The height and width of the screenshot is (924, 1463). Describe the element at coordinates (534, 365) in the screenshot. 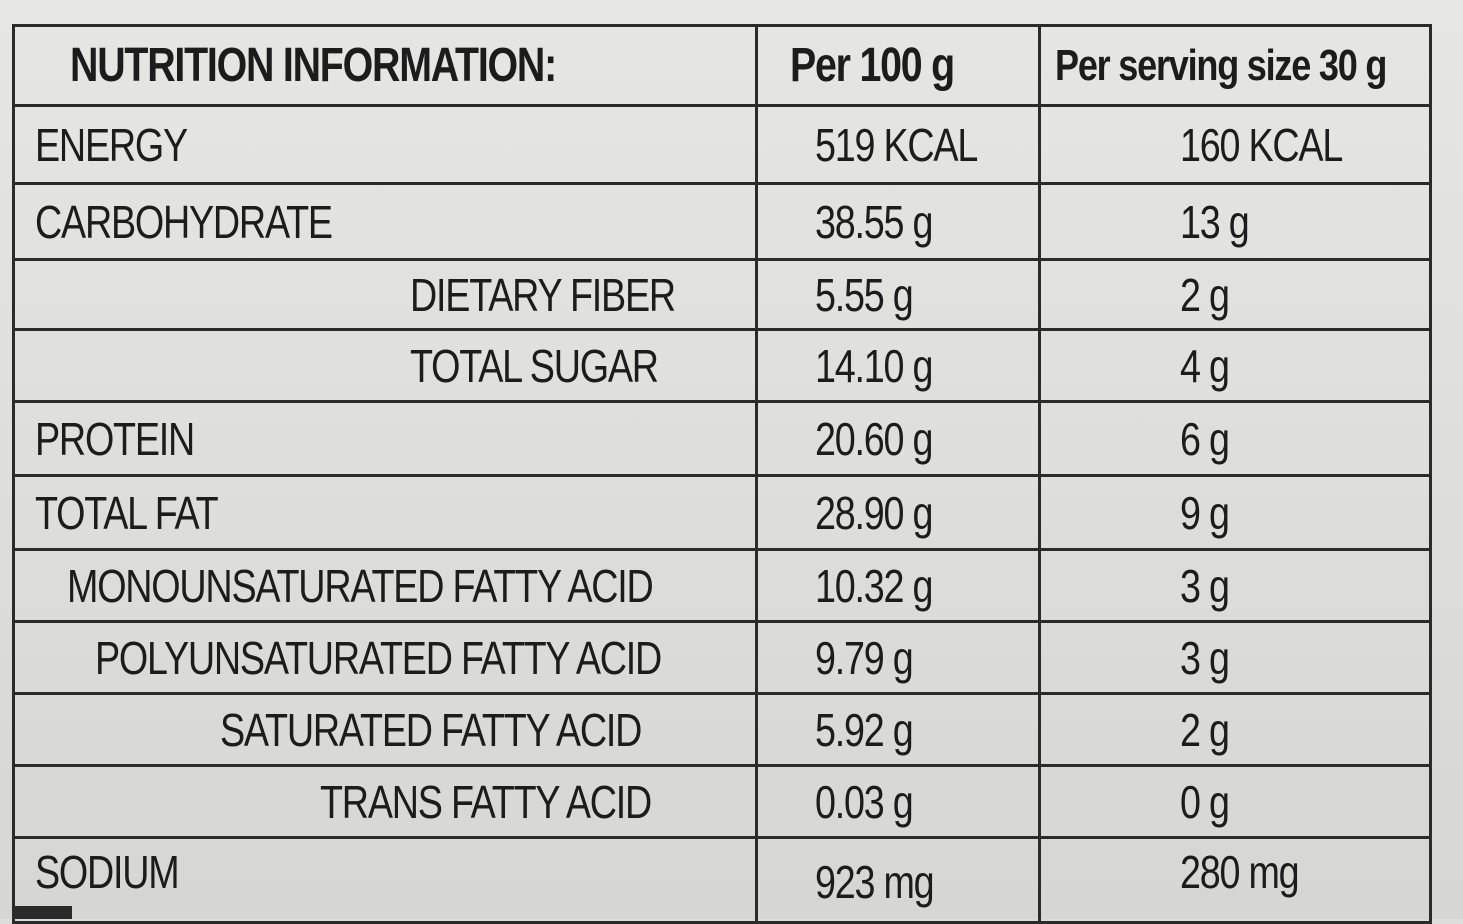

I see `nutrient-name: TOTAL SUGAR` at that location.